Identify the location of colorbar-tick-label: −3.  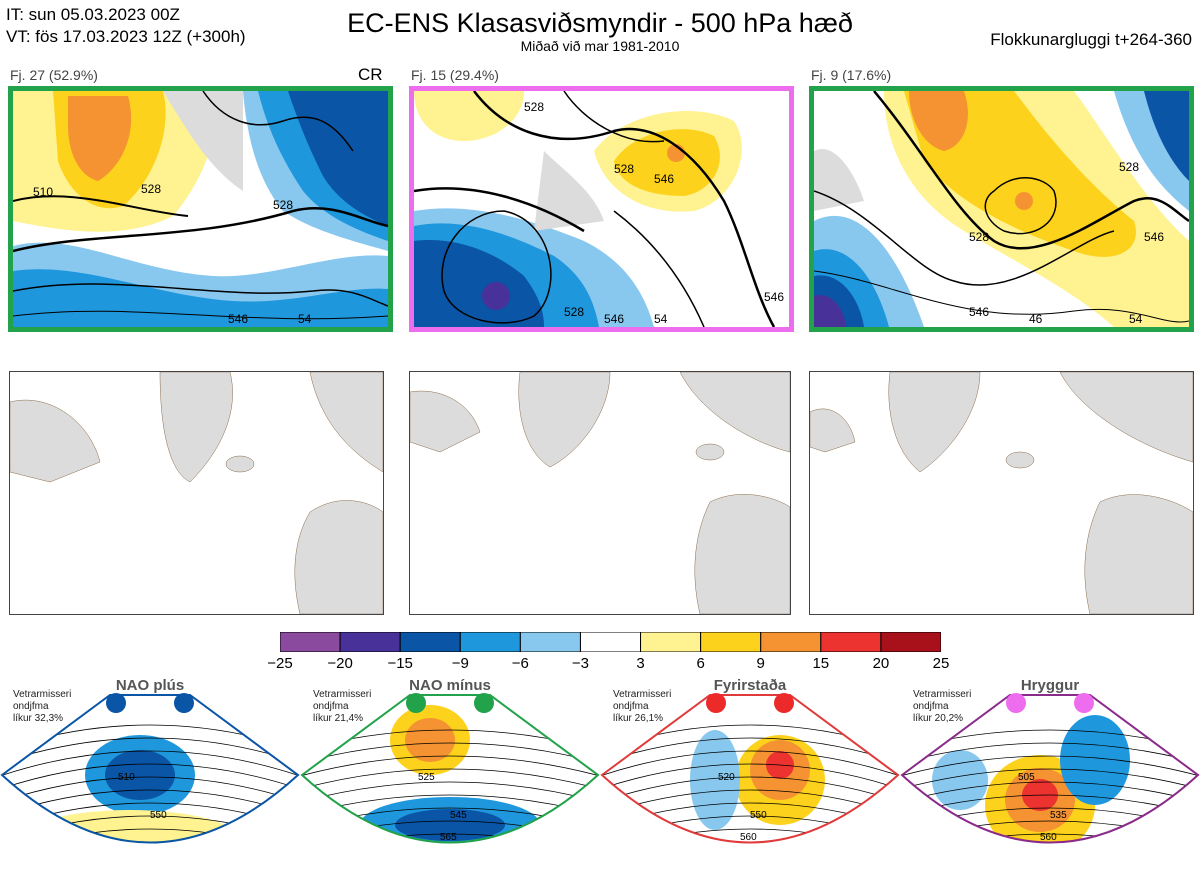
(580, 663).